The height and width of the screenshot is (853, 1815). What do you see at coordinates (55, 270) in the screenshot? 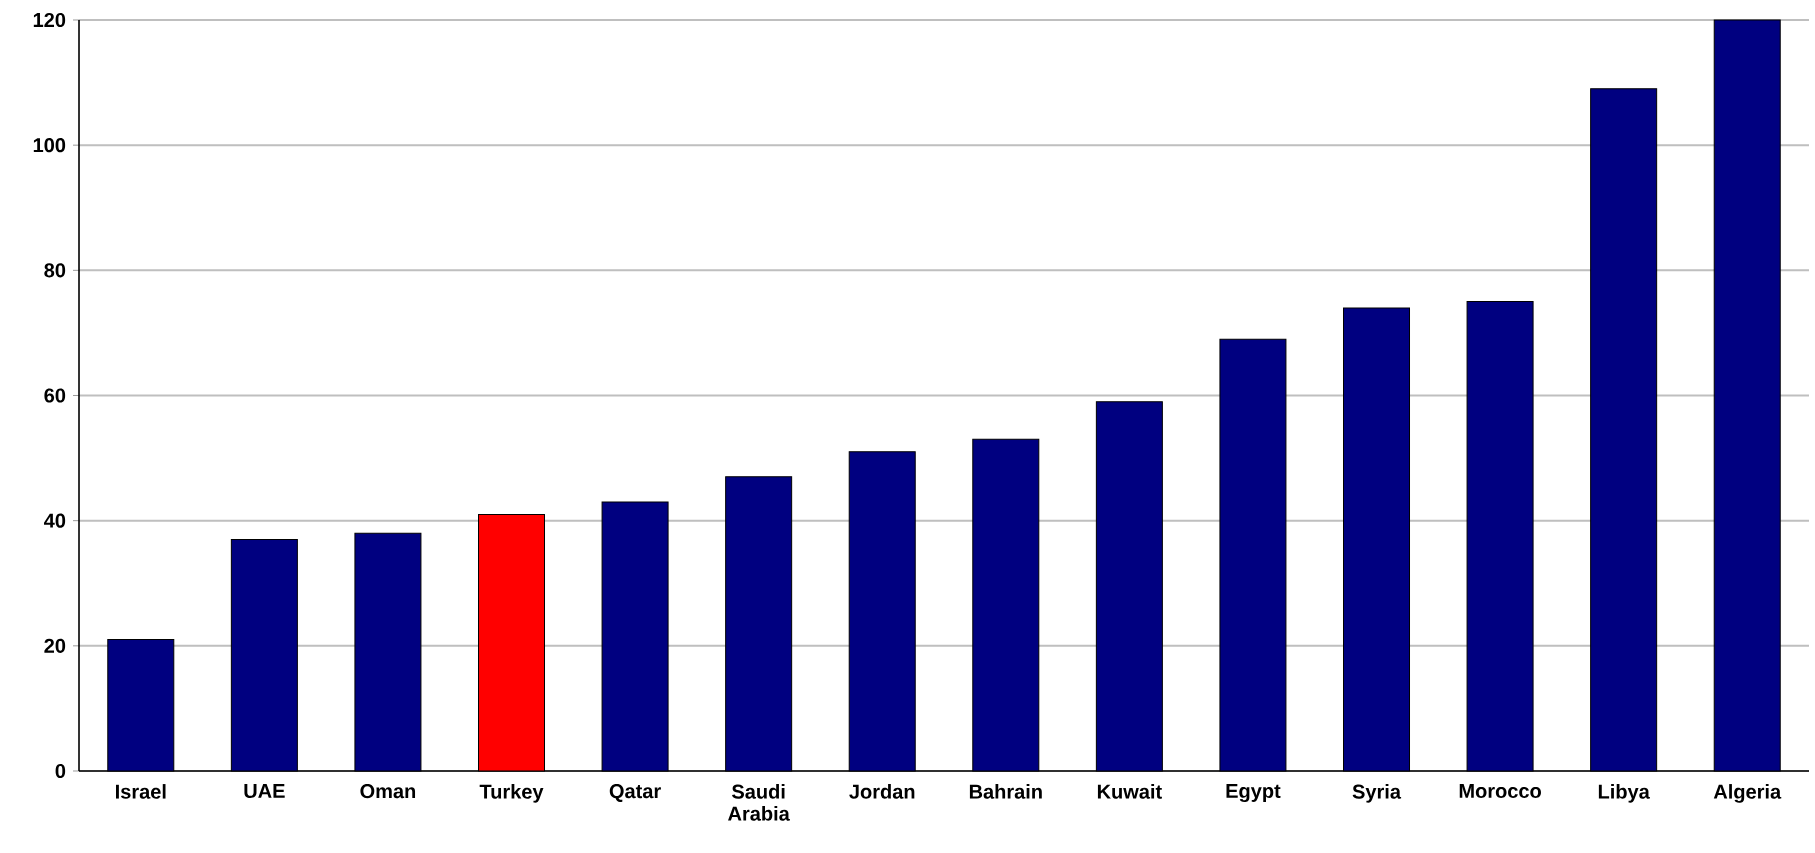
I see `y-tick-label: 80` at bounding box center [55, 270].